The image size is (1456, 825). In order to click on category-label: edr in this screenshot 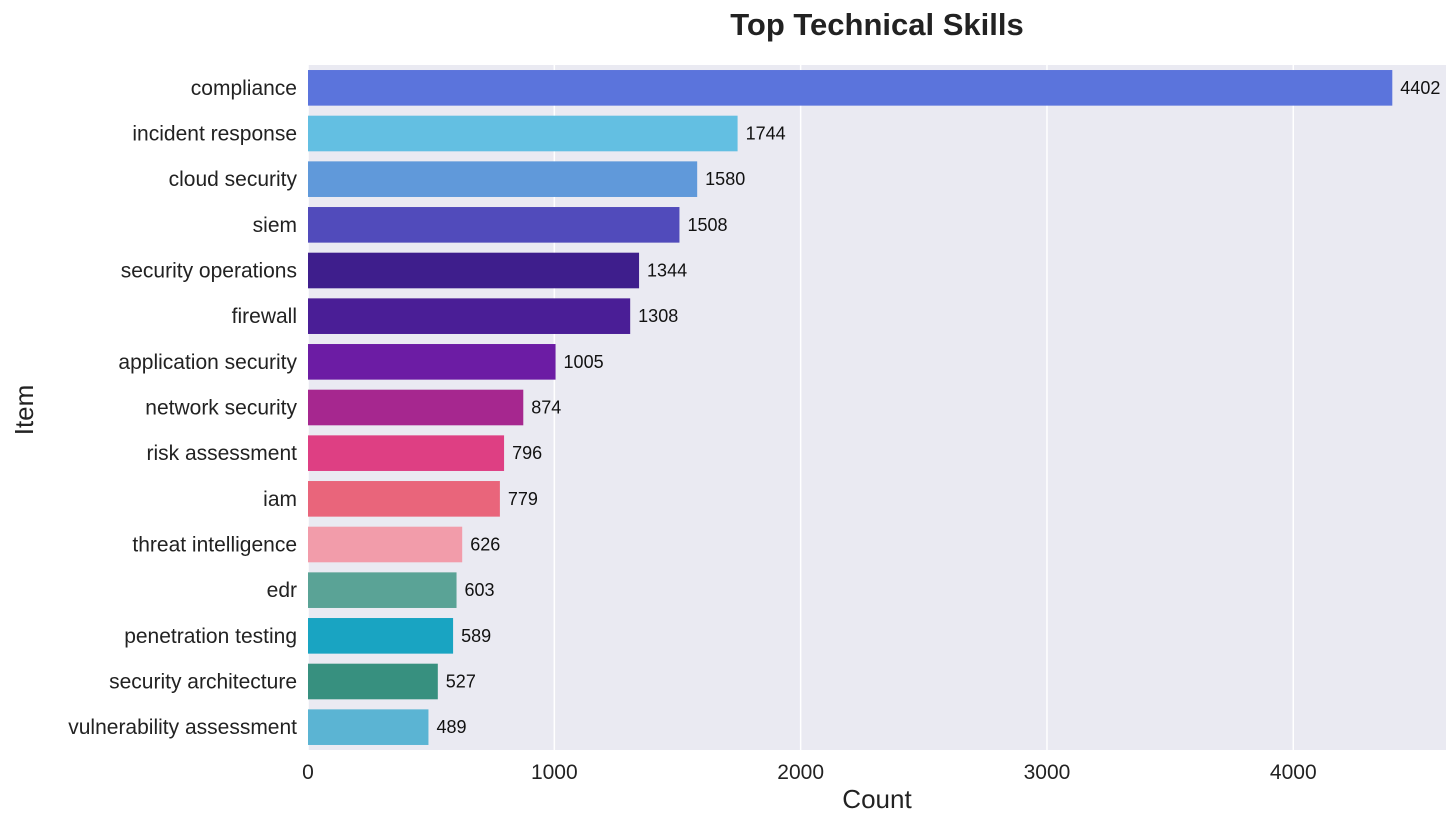, I will do `click(282, 590)`.